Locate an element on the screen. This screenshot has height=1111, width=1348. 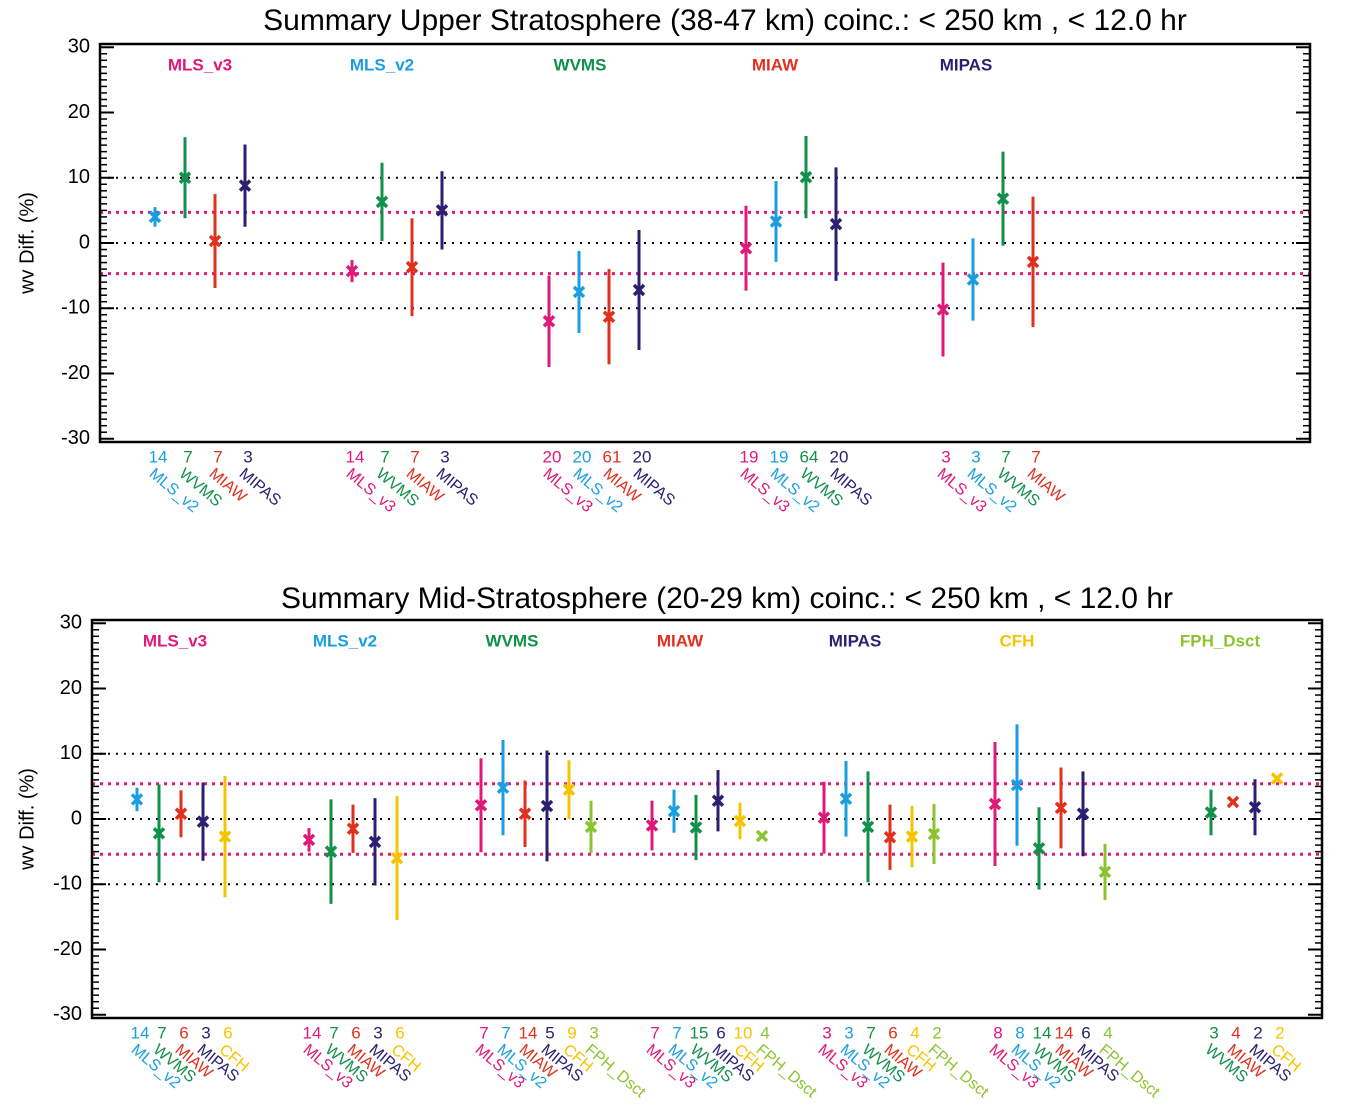
count-label: 15 is located at coordinates (699, 1032).